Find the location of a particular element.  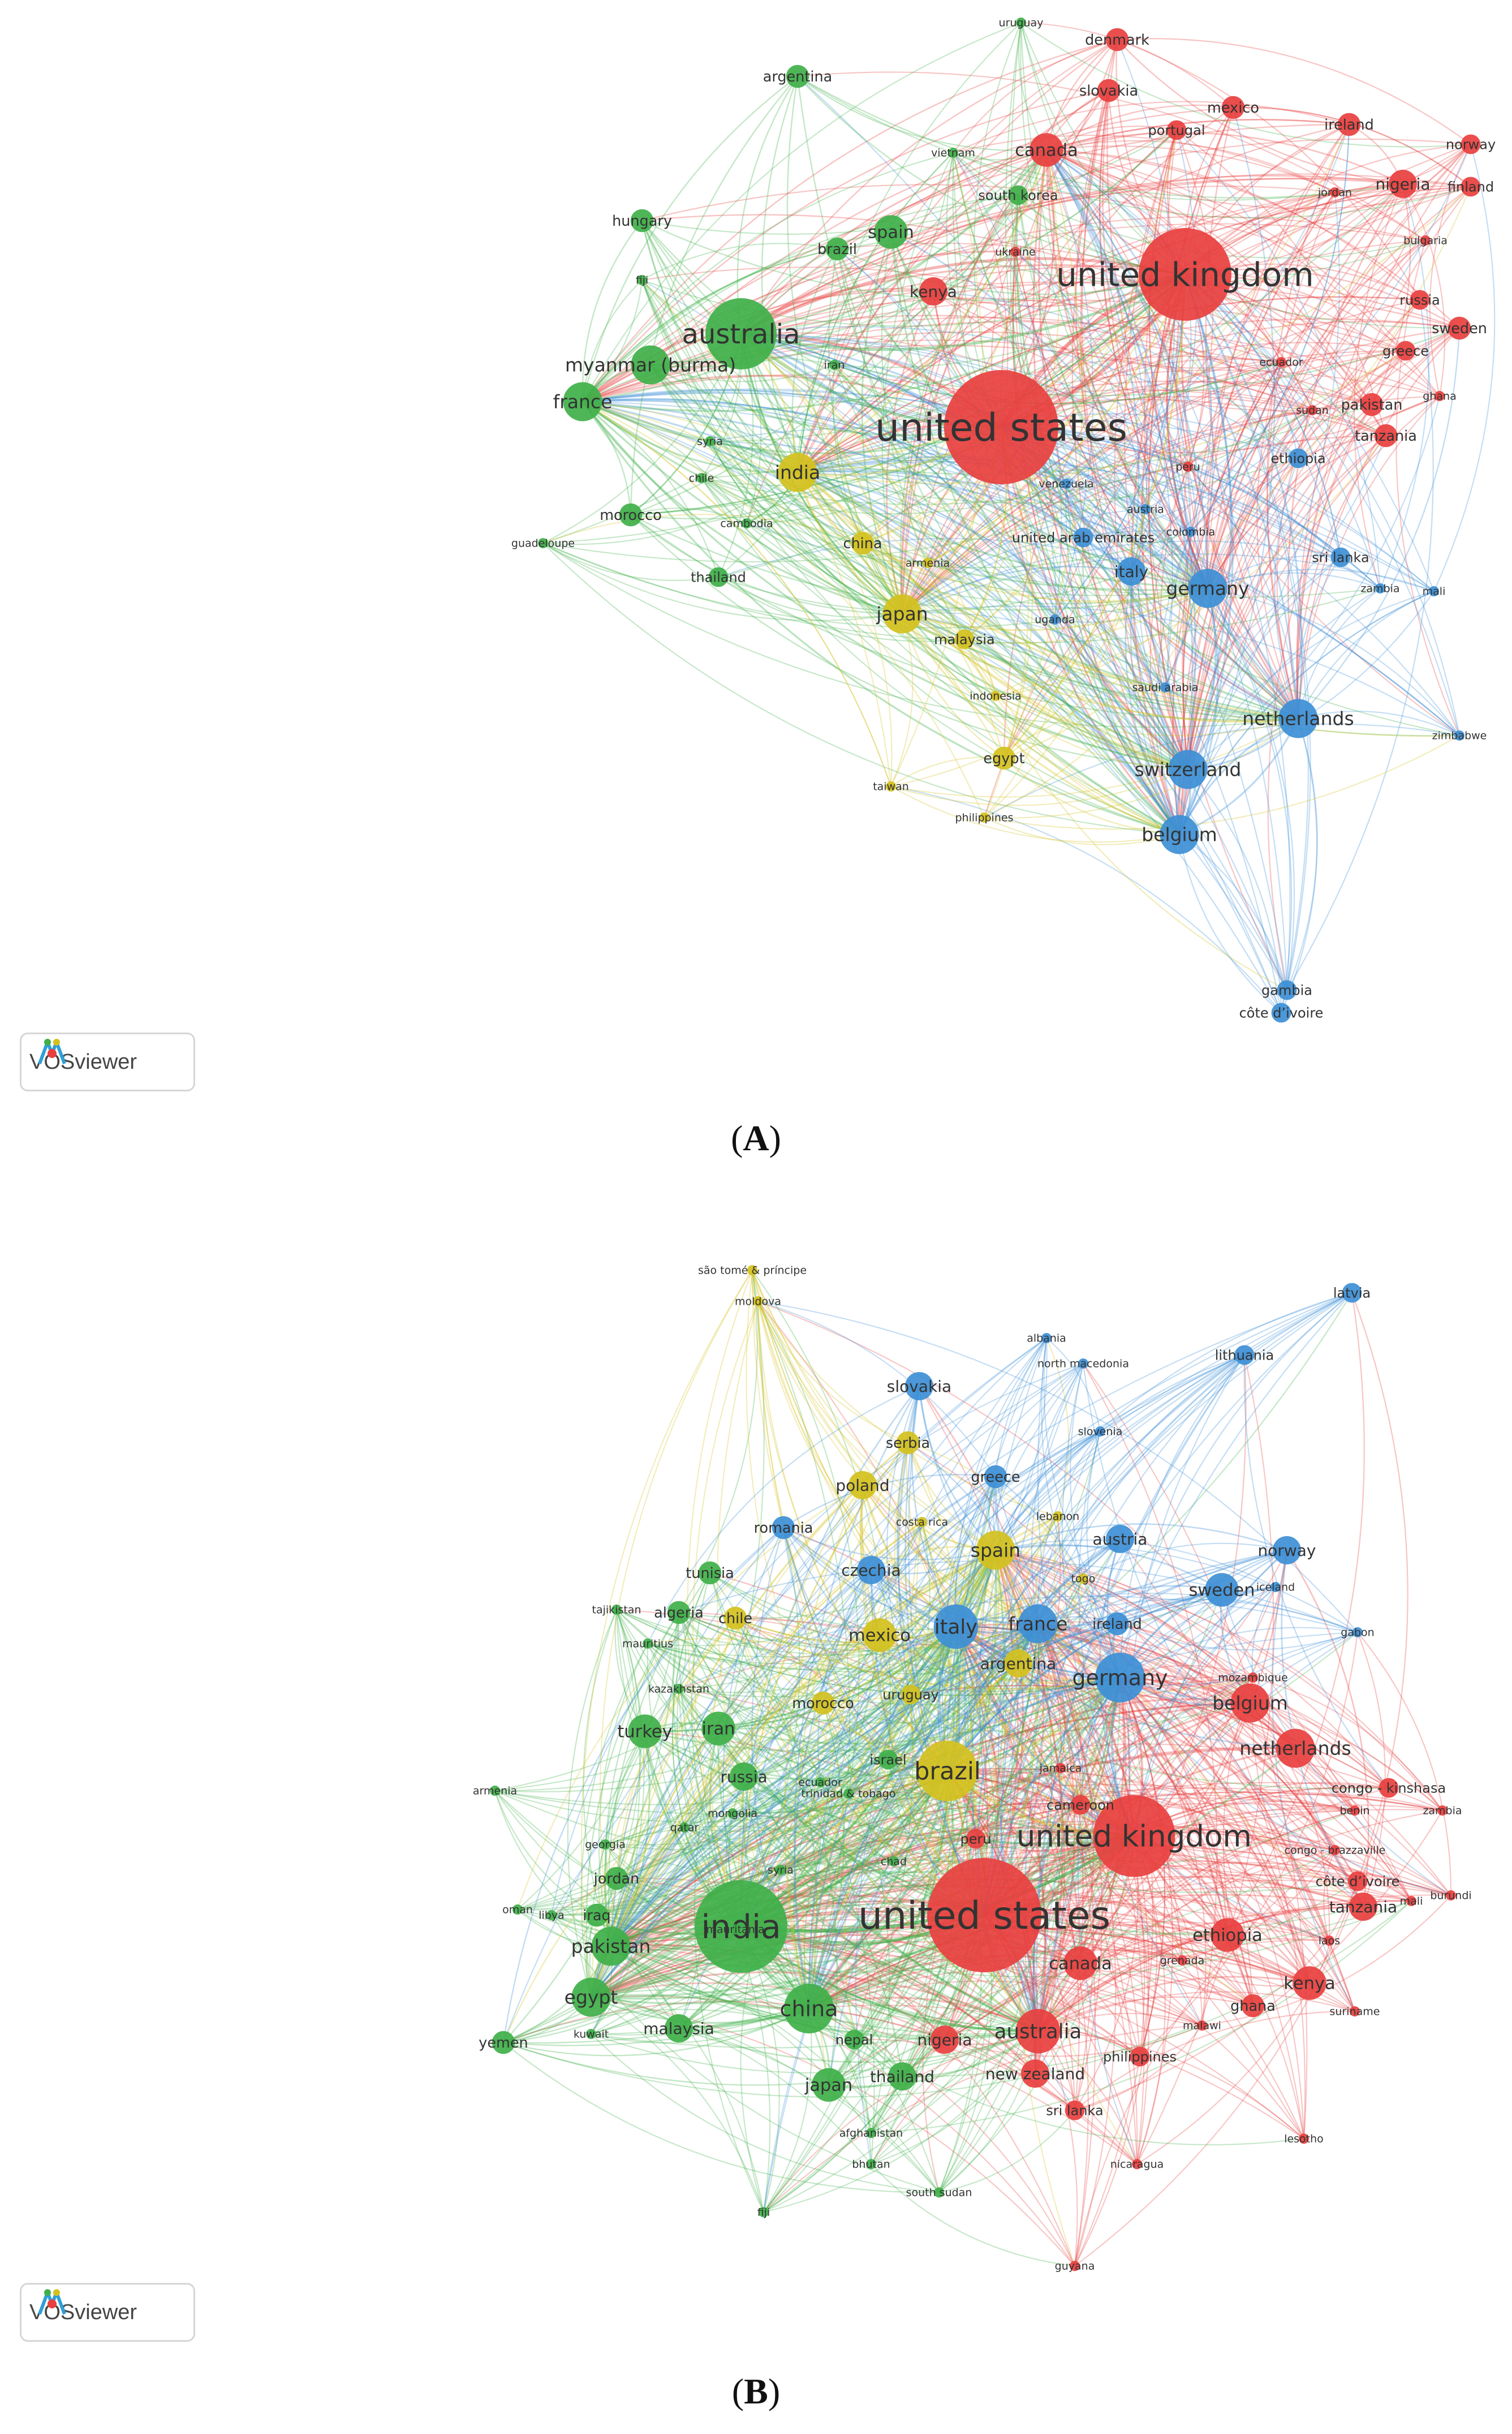

label-ethiopia: ethiopia is located at coordinates (1227, 1936).